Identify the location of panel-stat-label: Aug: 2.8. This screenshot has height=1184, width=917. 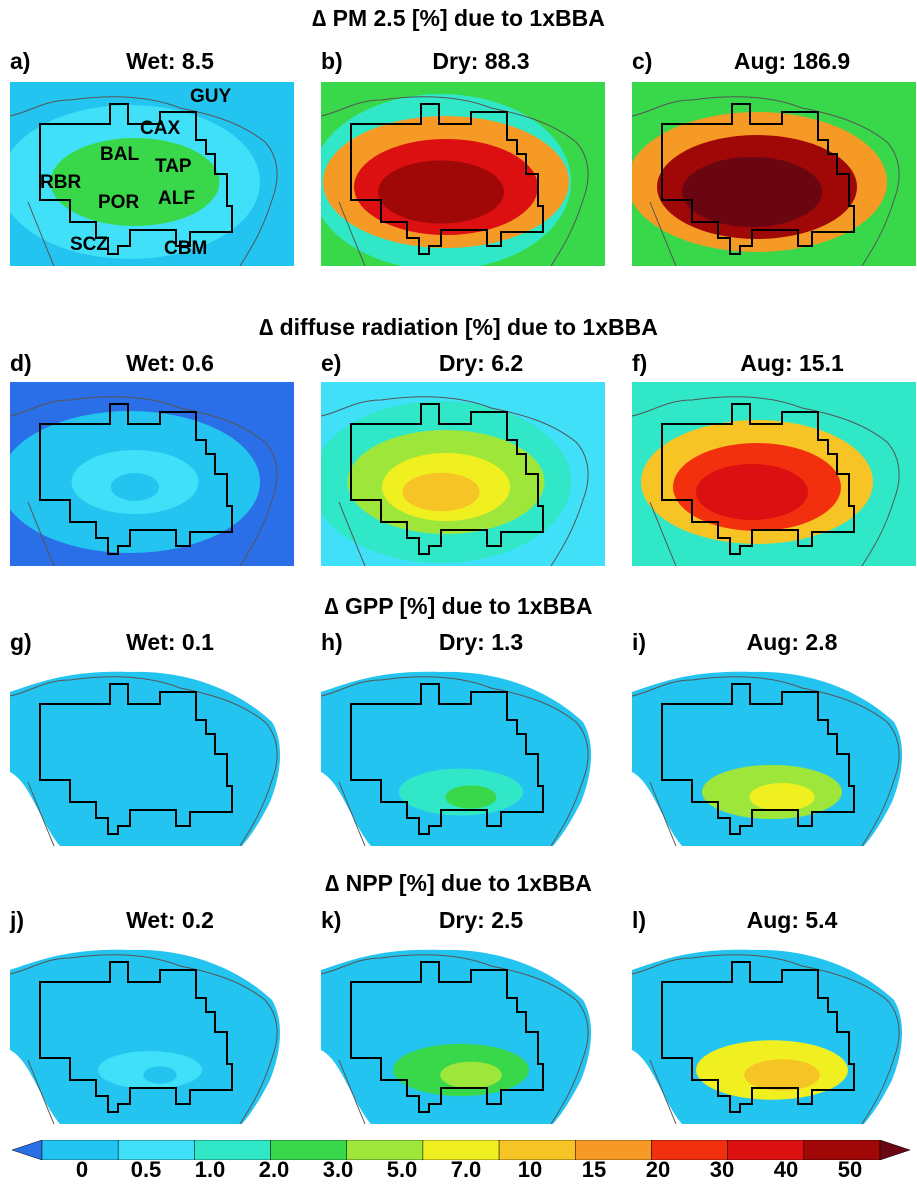
(792, 642).